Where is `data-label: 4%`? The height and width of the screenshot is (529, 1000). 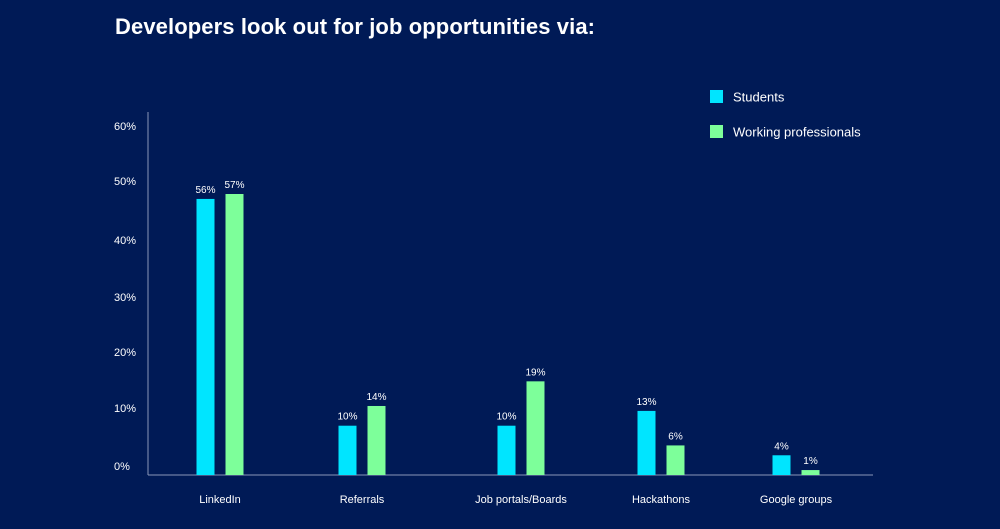
data-label: 4% is located at coordinates (781, 446).